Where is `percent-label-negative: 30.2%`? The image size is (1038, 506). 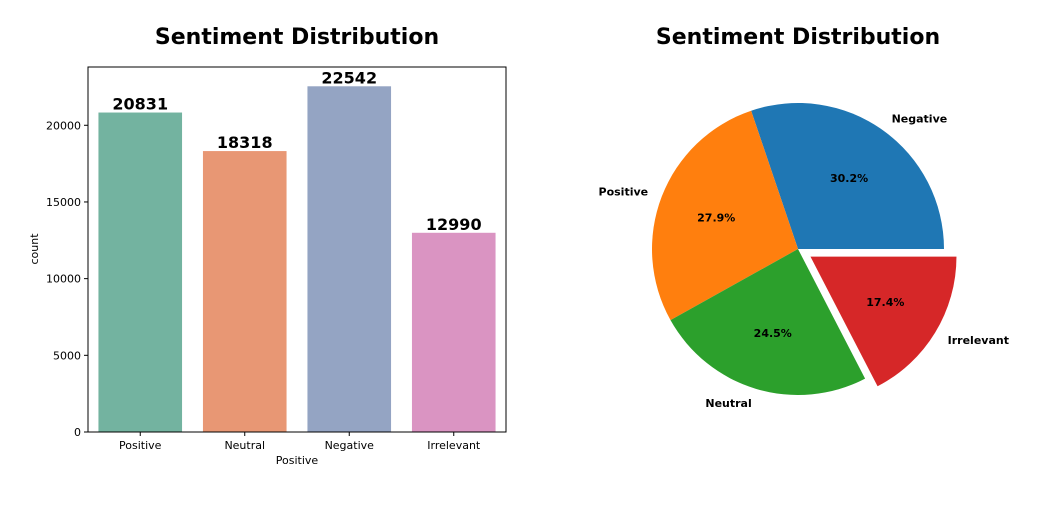
percent-label-negative: 30.2% is located at coordinates (849, 178).